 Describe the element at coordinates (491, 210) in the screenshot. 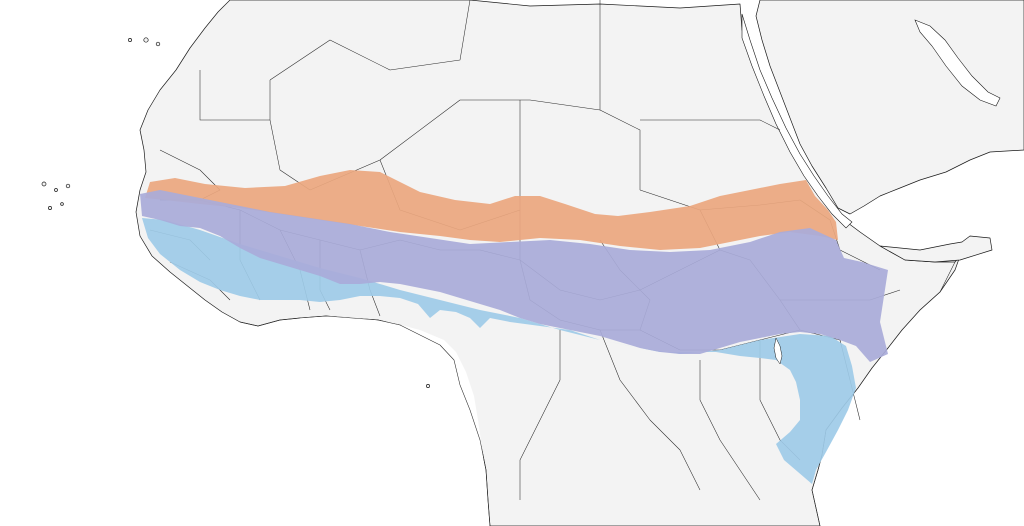

I see `range-north` at that location.